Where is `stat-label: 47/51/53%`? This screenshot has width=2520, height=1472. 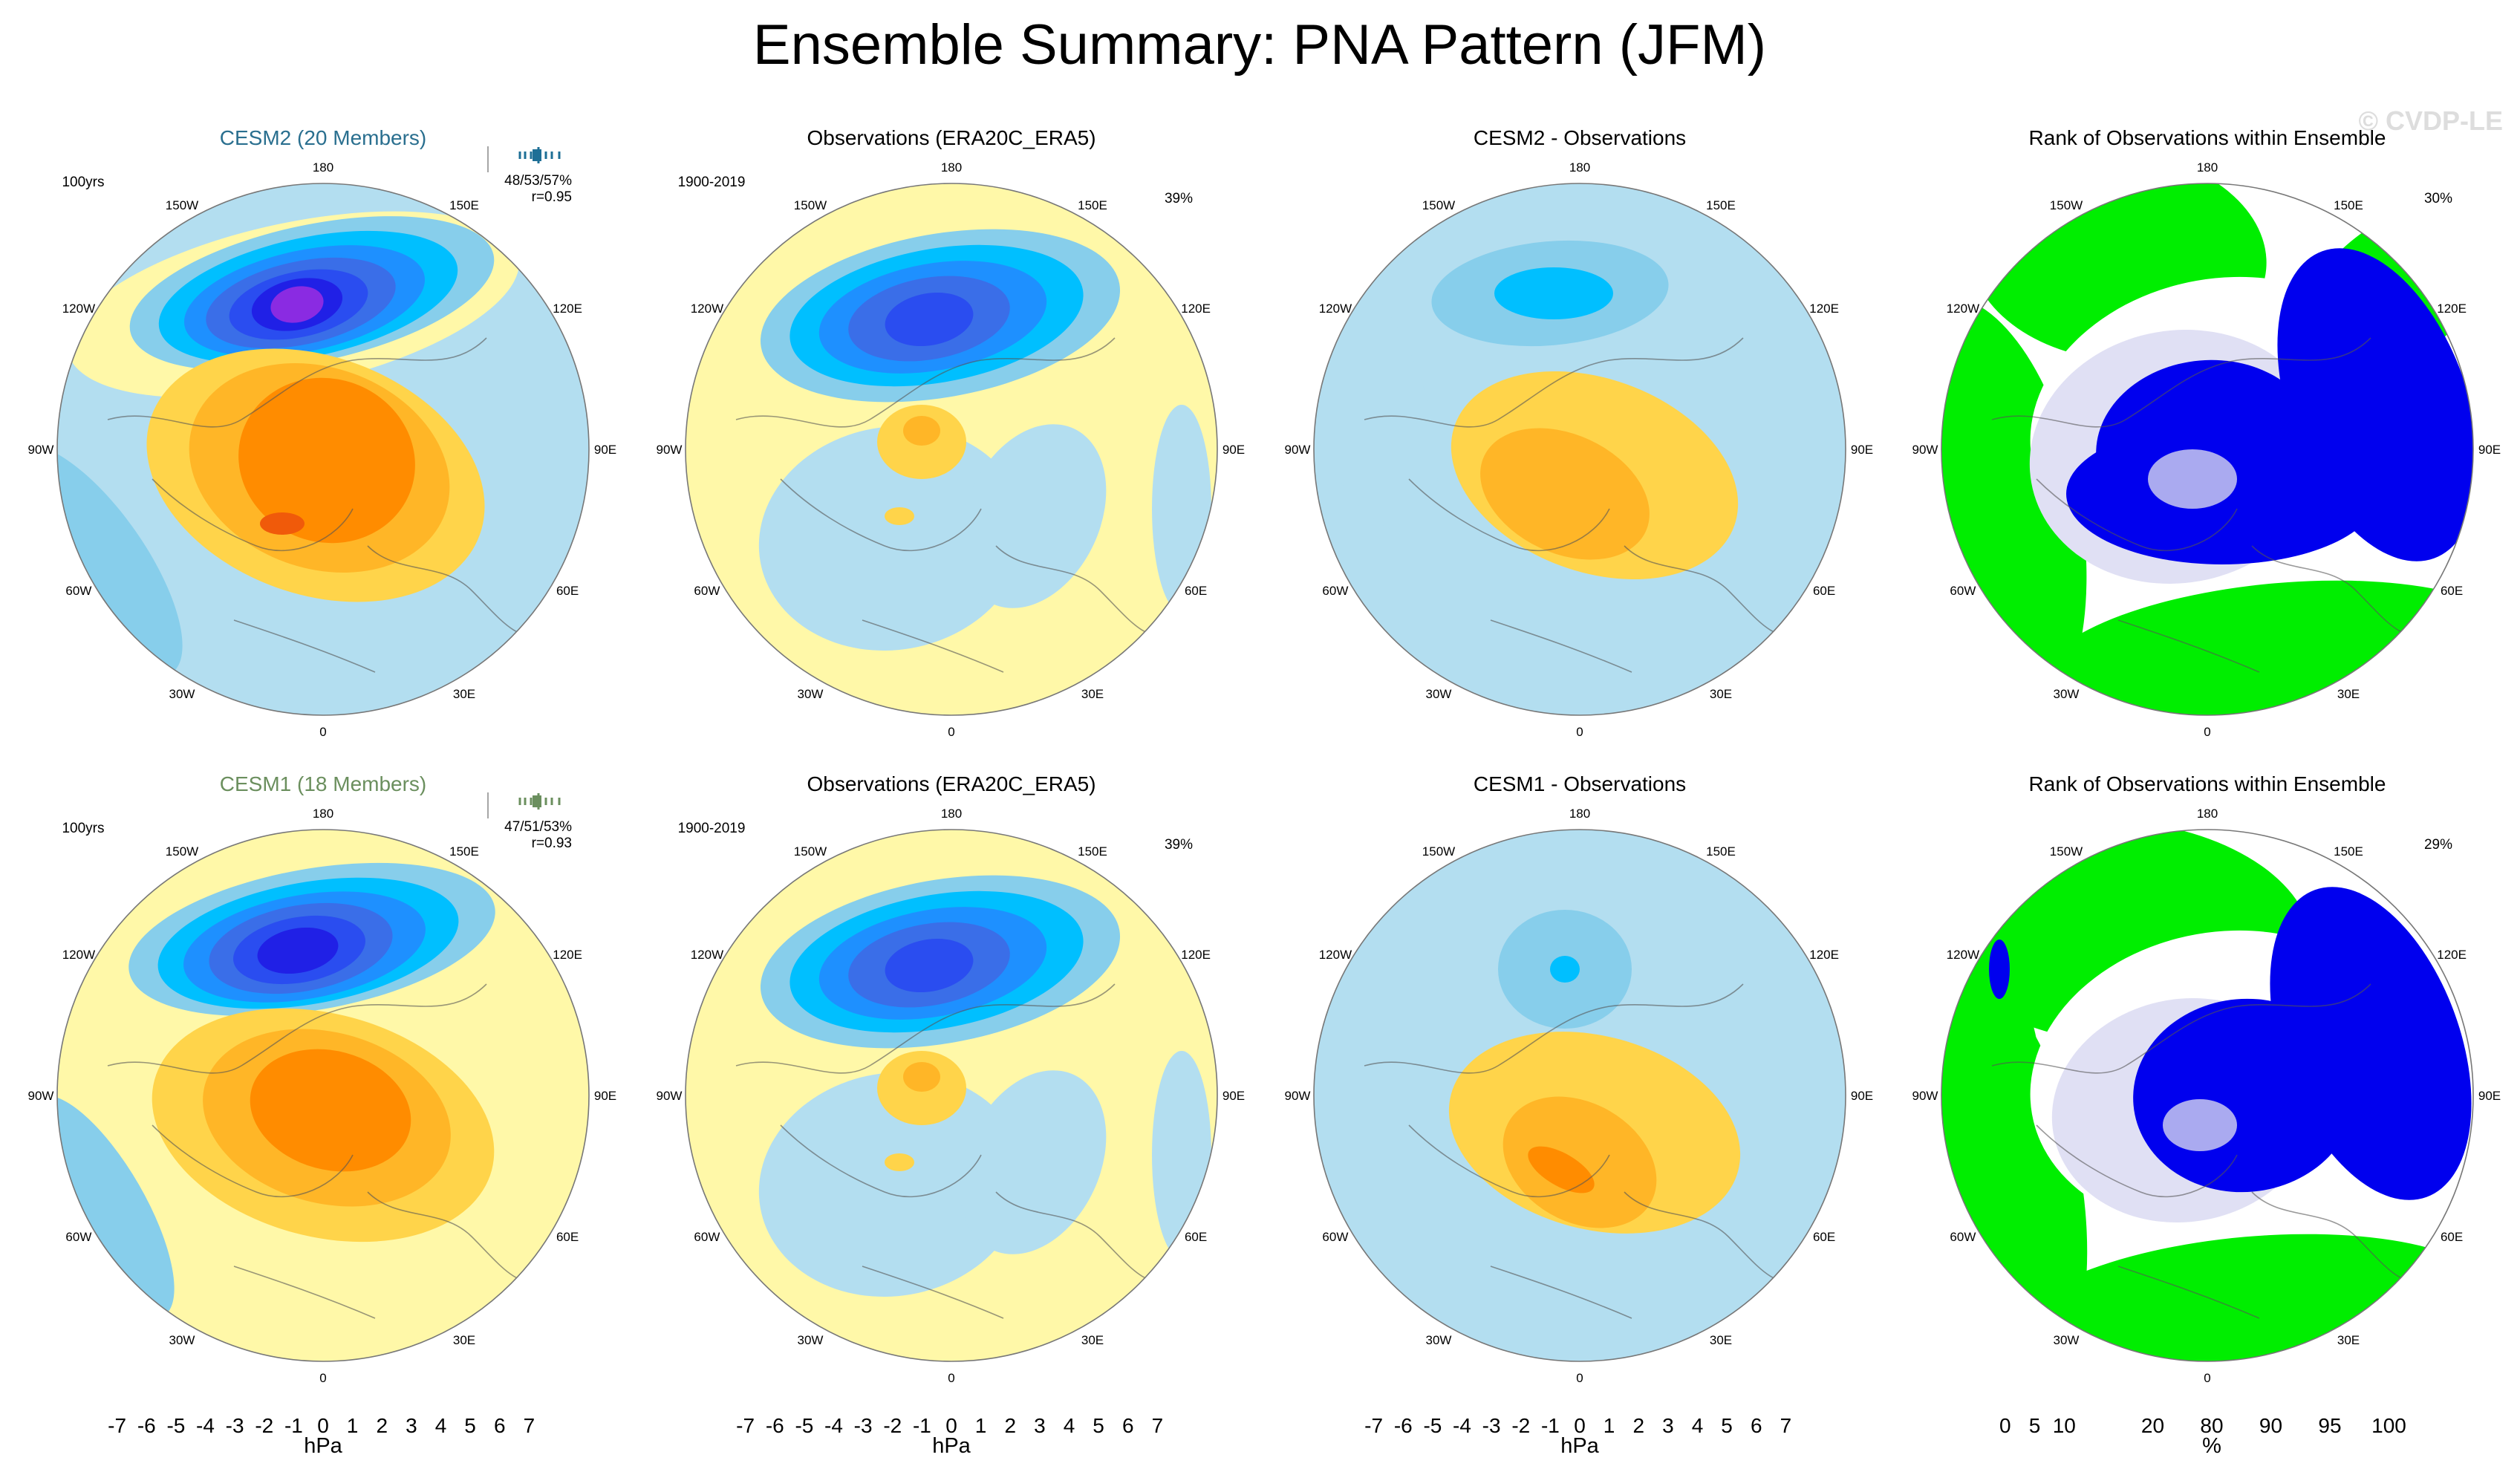
stat-label: 47/51/53% is located at coordinates (538, 827).